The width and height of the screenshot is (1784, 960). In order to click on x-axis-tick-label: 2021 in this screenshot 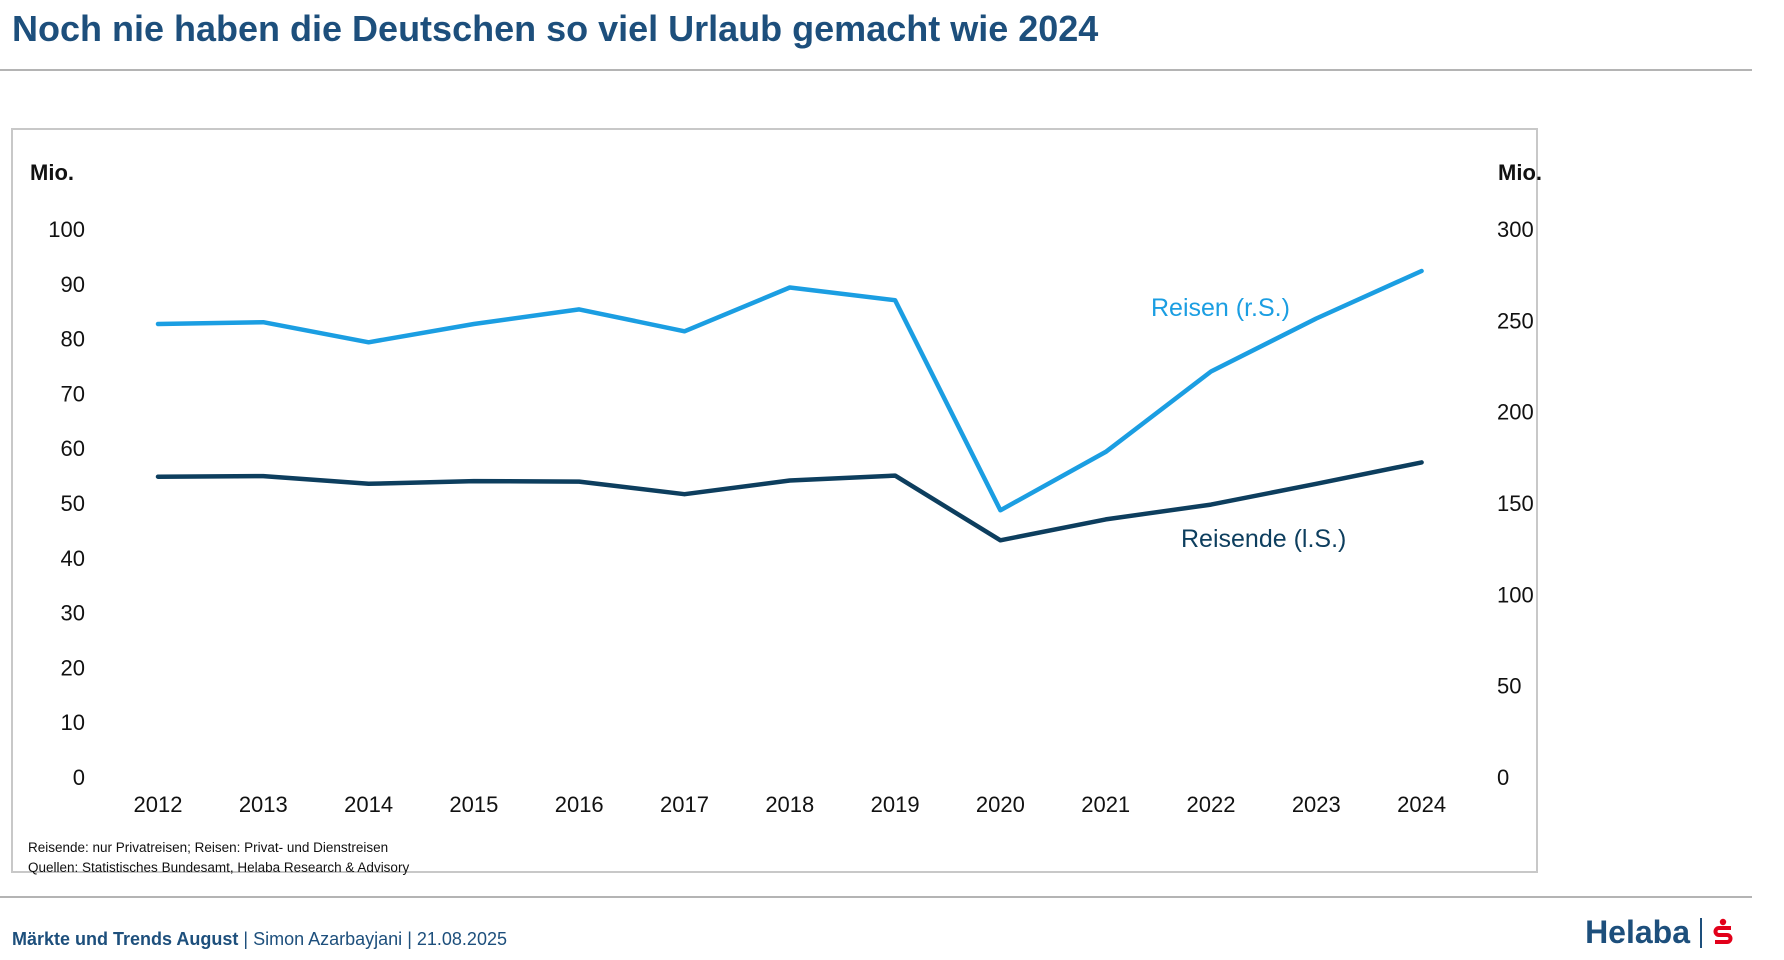, I will do `click(1105, 804)`.